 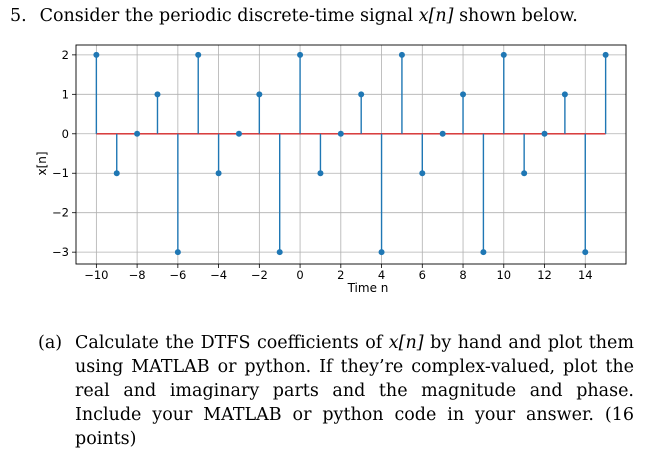 What do you see at coordinates (406, 343) in the screenshot?
I see `part-a-signal: x[n]` at bounding box center [406, 343].